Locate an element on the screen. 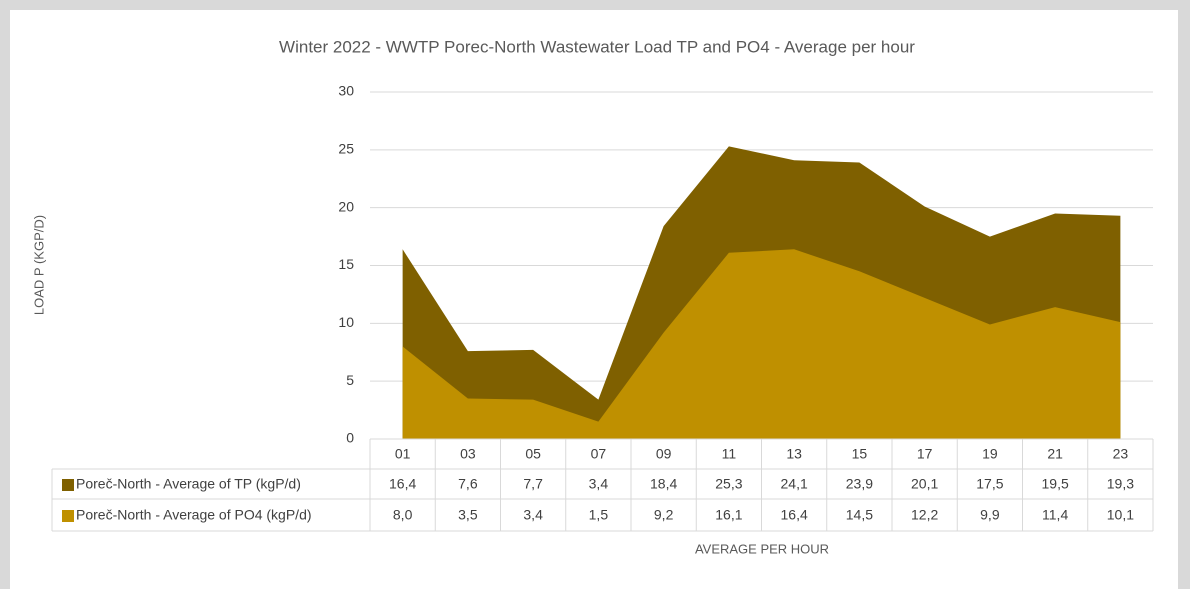  x-tick-label: 11 is located at coordinates (729, 454).